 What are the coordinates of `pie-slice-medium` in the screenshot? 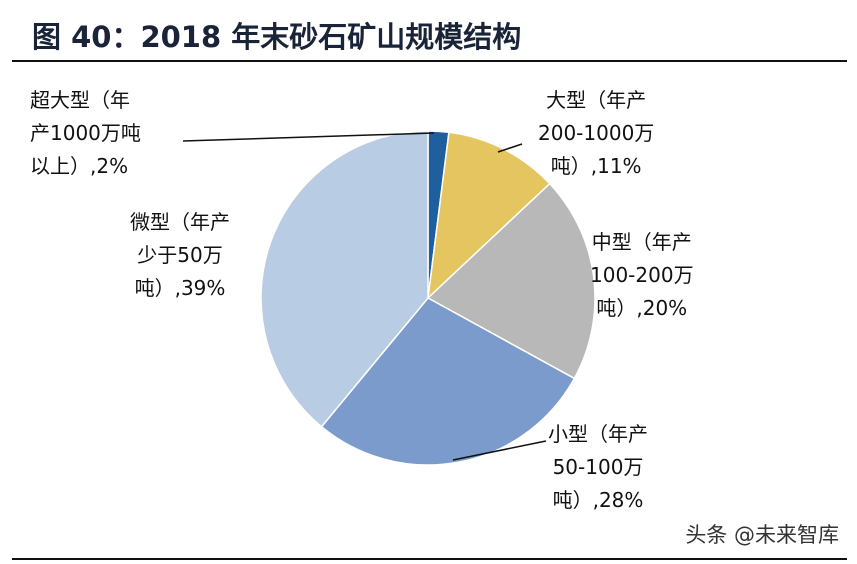 It's located at (511, 281).